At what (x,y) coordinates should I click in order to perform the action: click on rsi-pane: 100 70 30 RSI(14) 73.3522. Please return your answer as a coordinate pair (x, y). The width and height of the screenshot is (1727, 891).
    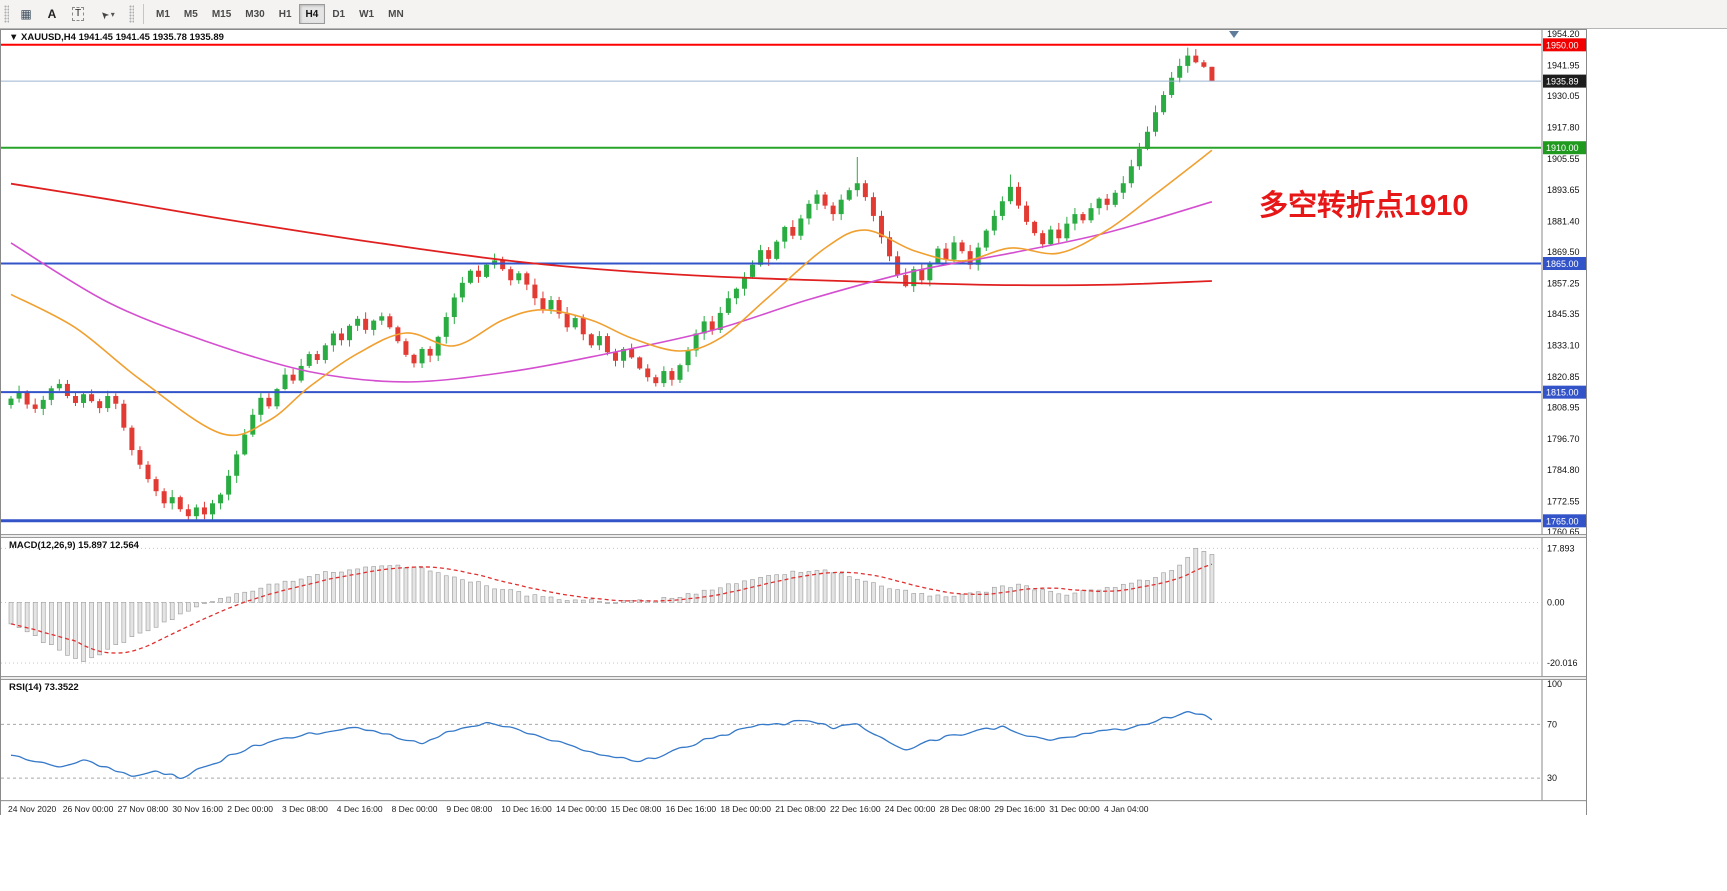
    Looking at the image, I should click on (793, 740).